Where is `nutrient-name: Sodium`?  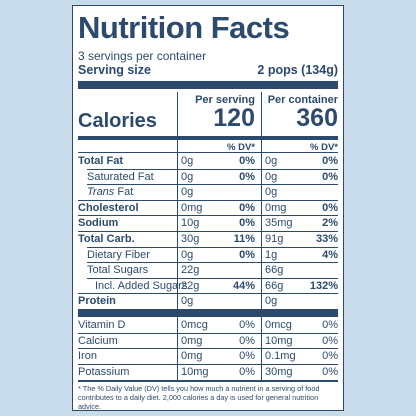 nutrient-name: Sodium is located at coordinates (98, 223).